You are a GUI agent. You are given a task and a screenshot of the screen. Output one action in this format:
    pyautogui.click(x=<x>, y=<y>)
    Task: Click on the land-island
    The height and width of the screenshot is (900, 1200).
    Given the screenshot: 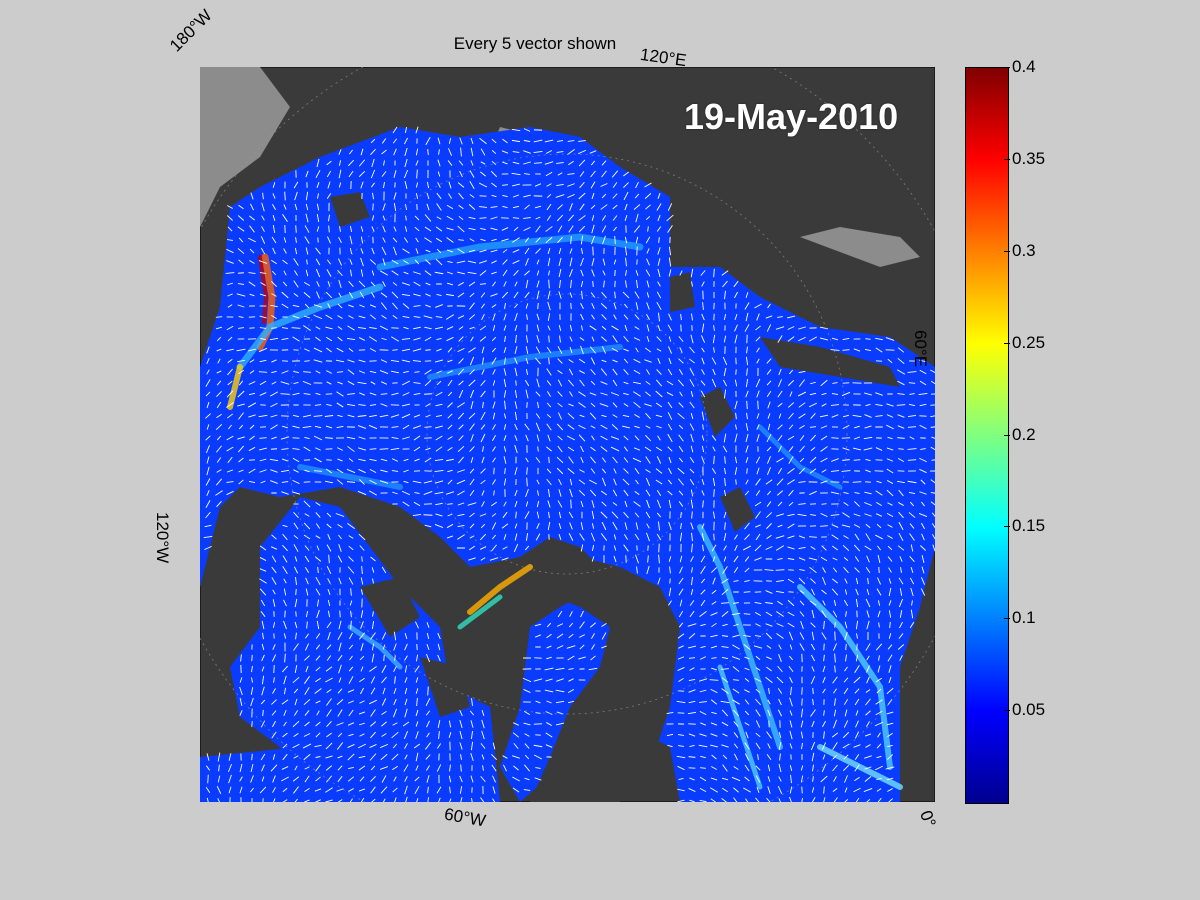 What is the action you would take?
    pyautogui.click(x=737, y=509)
    